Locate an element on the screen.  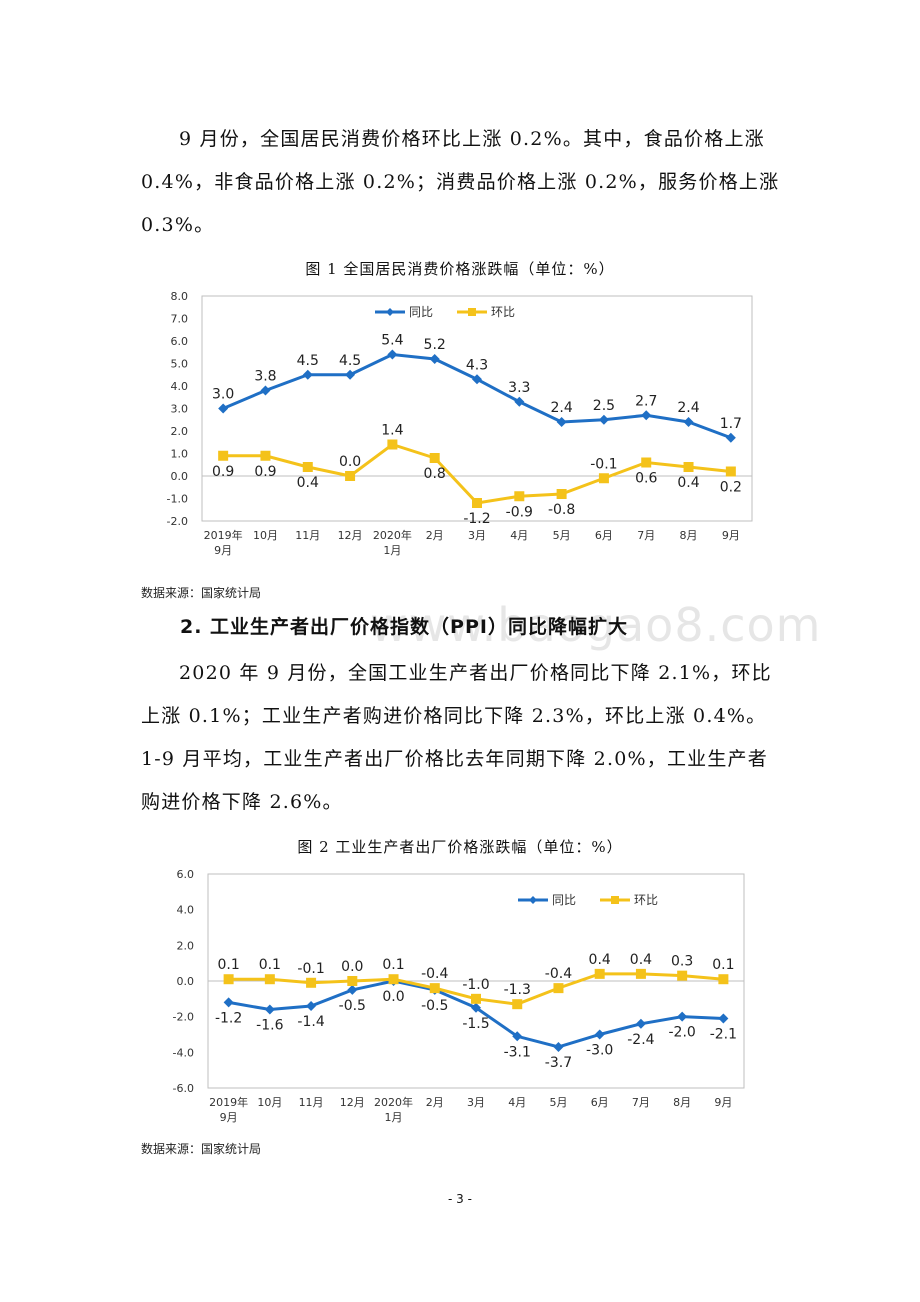
data-label: 1.4 is located at coordinates (392, 431).